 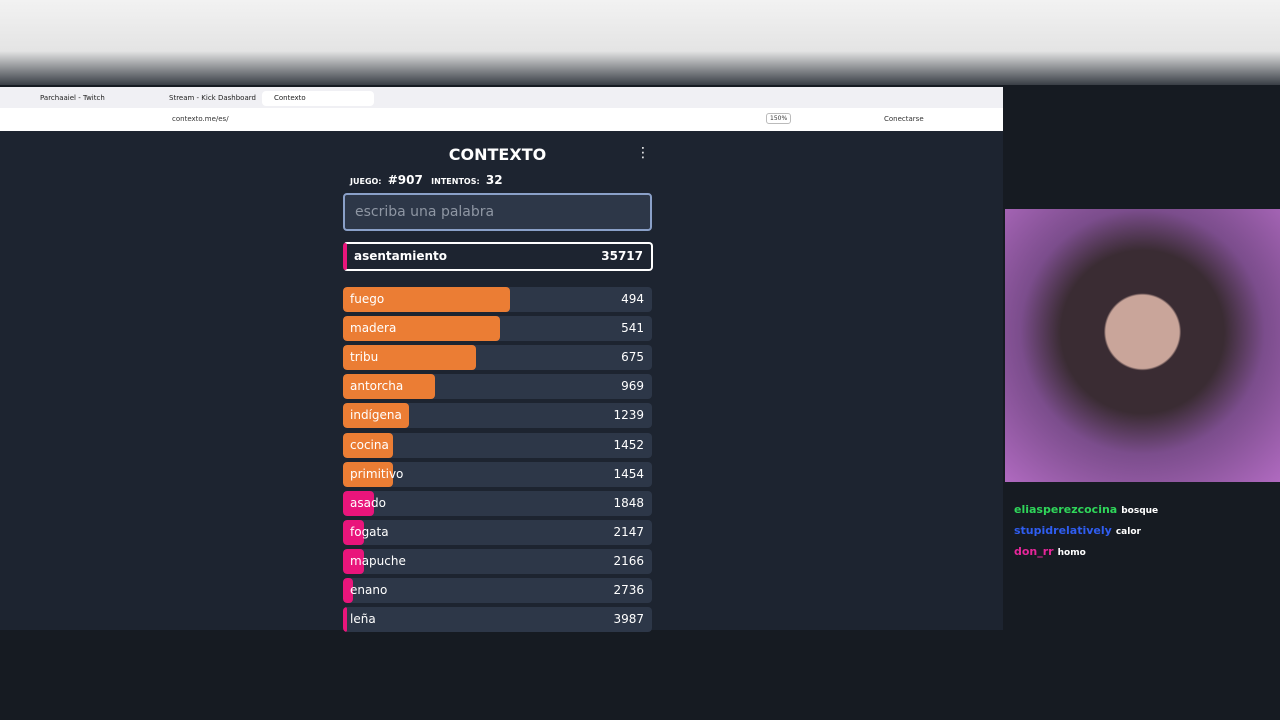 I want to click on last-guess: asentamiento 35717, so click(x=498, y=256).